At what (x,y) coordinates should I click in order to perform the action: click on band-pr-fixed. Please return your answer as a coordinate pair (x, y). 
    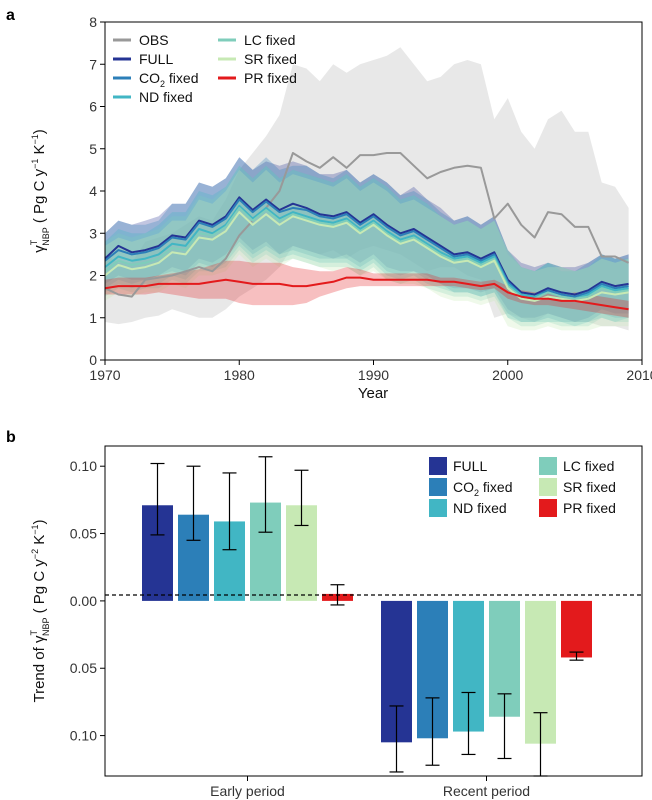
    Looking at the image, I should click on (367, 289).